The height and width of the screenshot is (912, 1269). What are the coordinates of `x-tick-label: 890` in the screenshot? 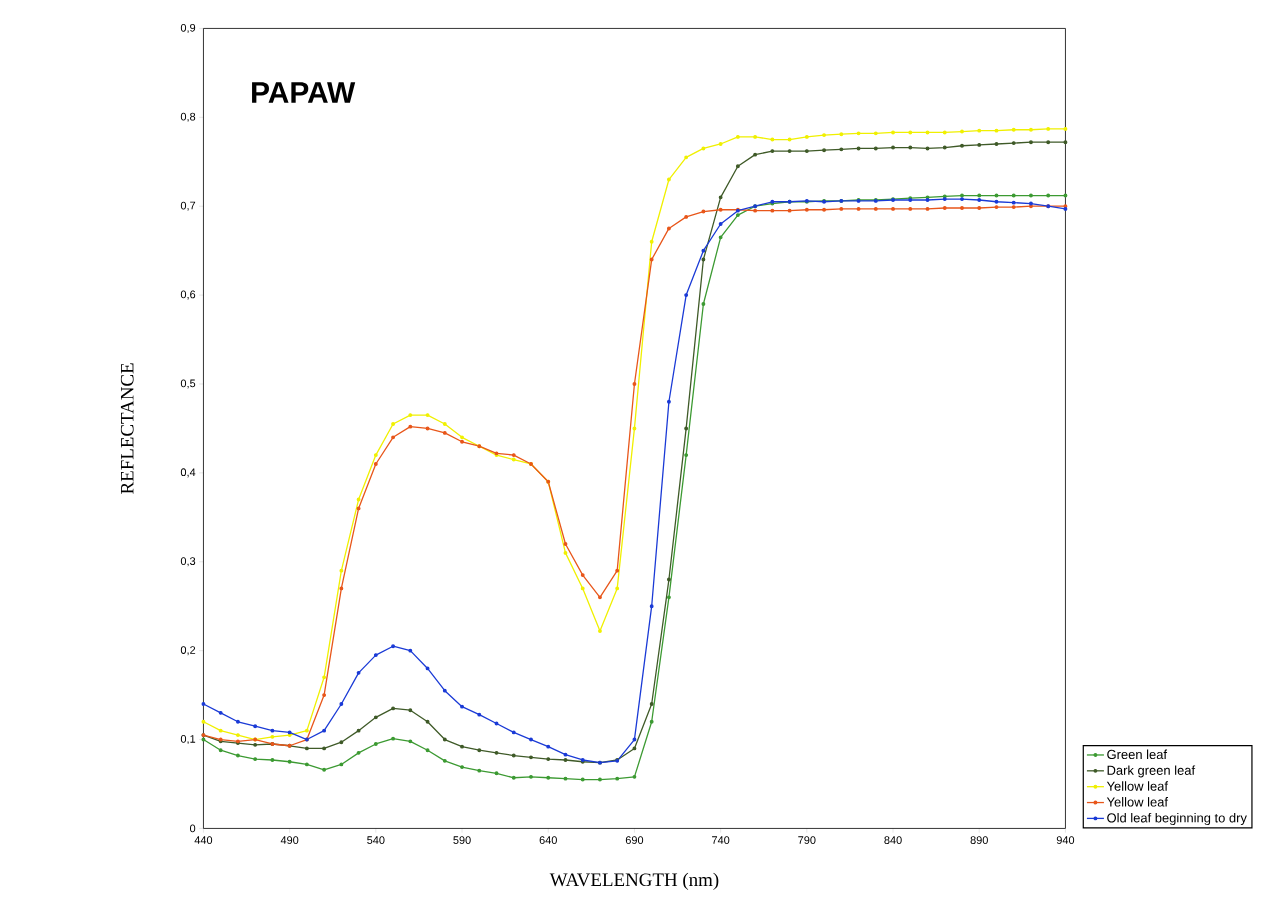 It's located at (979, 840).